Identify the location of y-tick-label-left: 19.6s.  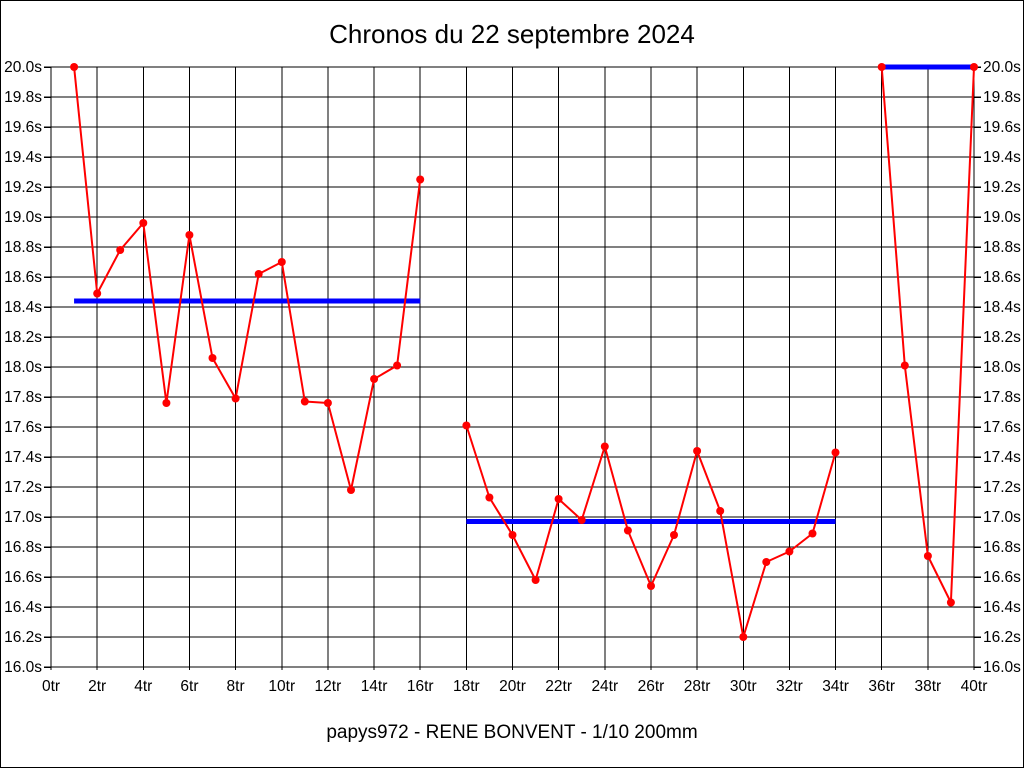
(23, 127).